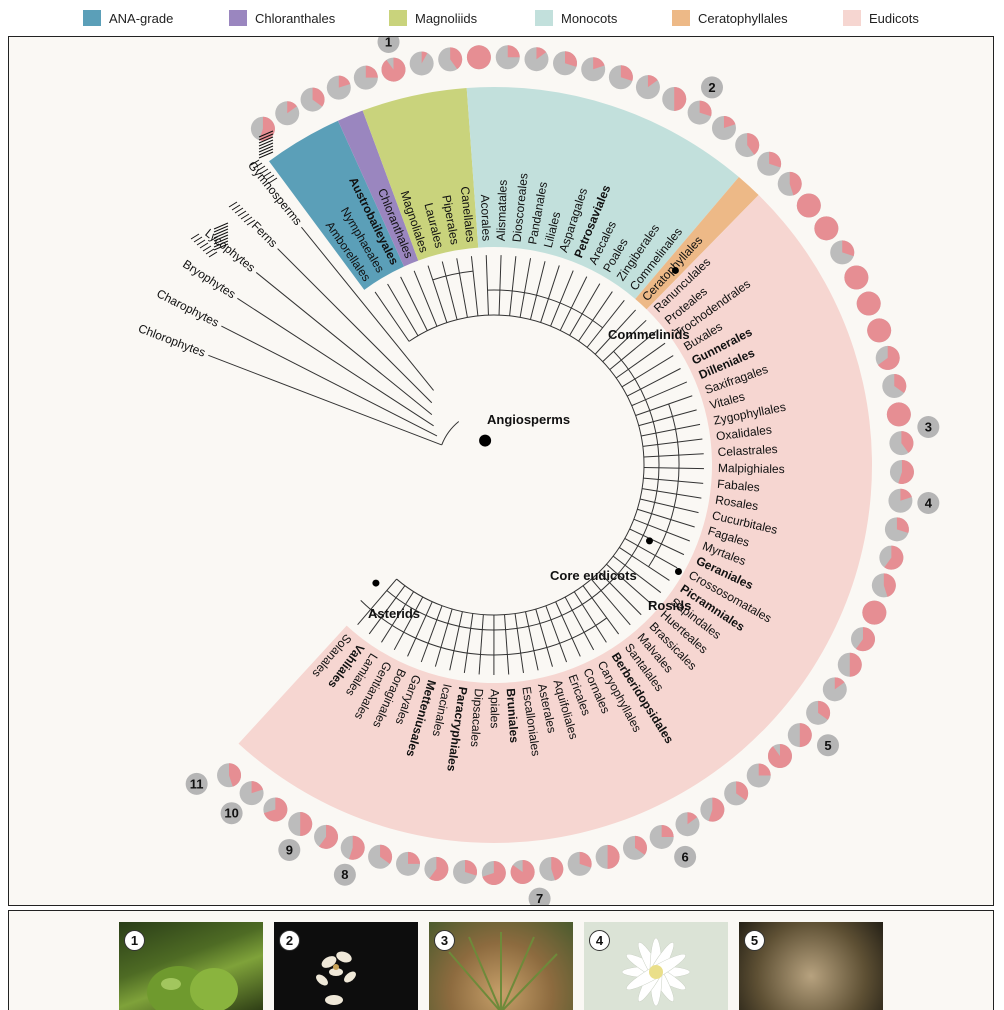 The image size is (1004, 1010). Describe the element at coordinates (751, 468) in the screenshot. I see `order-label-malpighiales: Malpighiales` at that location.